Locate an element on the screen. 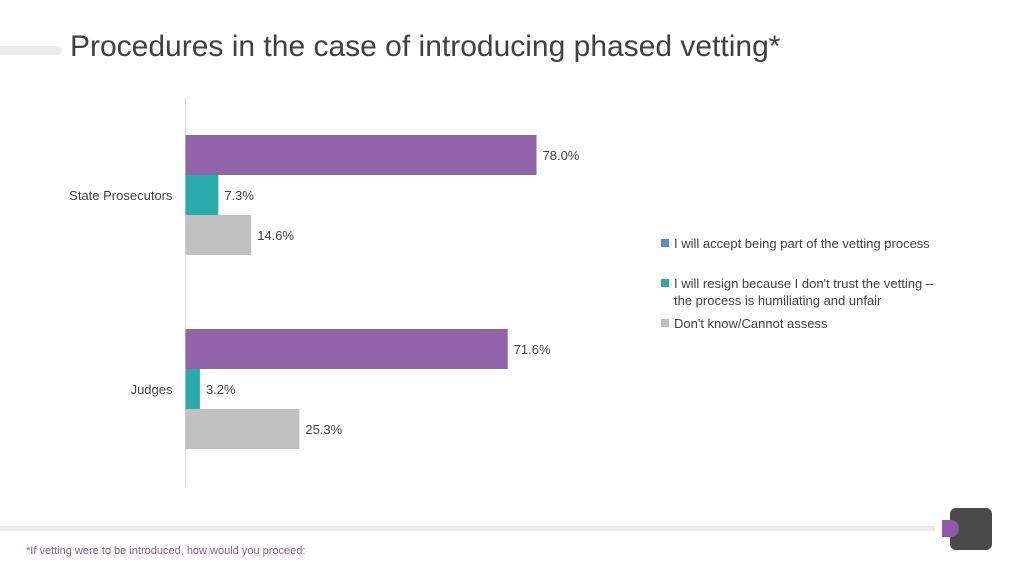 The width and height of the screenshot is (1024, 576). legend-swatch-resign is located at coordinates (665, 283).